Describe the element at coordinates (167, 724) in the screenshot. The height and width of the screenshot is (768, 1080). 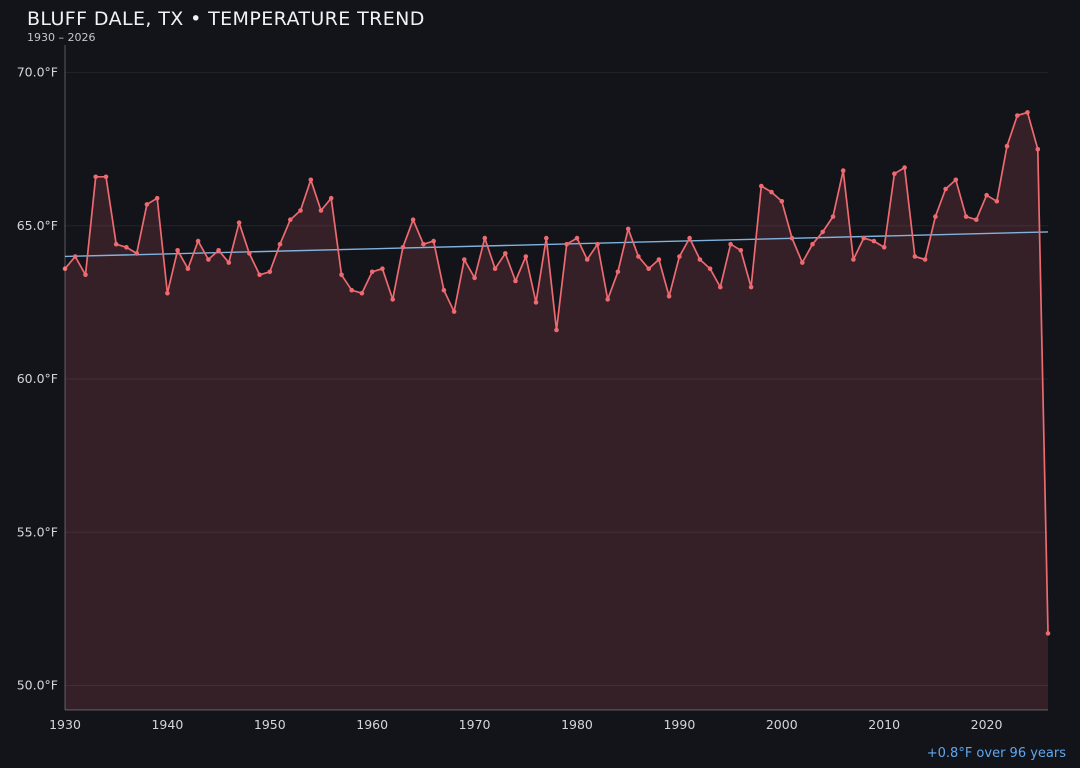
I see `x-tick-label: 1940` at that location.